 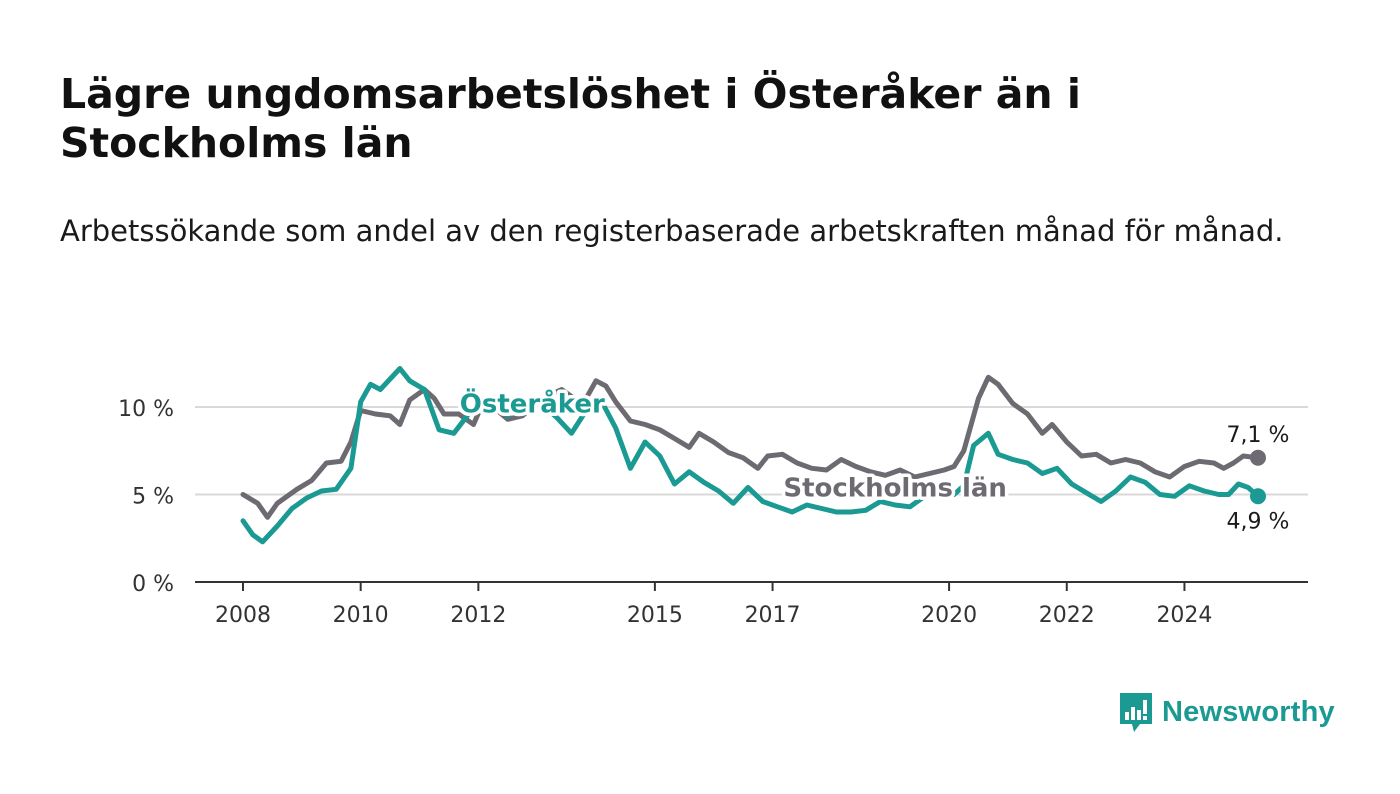 I want to click on newsworthy-logo: Newsworthy, so click(x=1226, y=712).